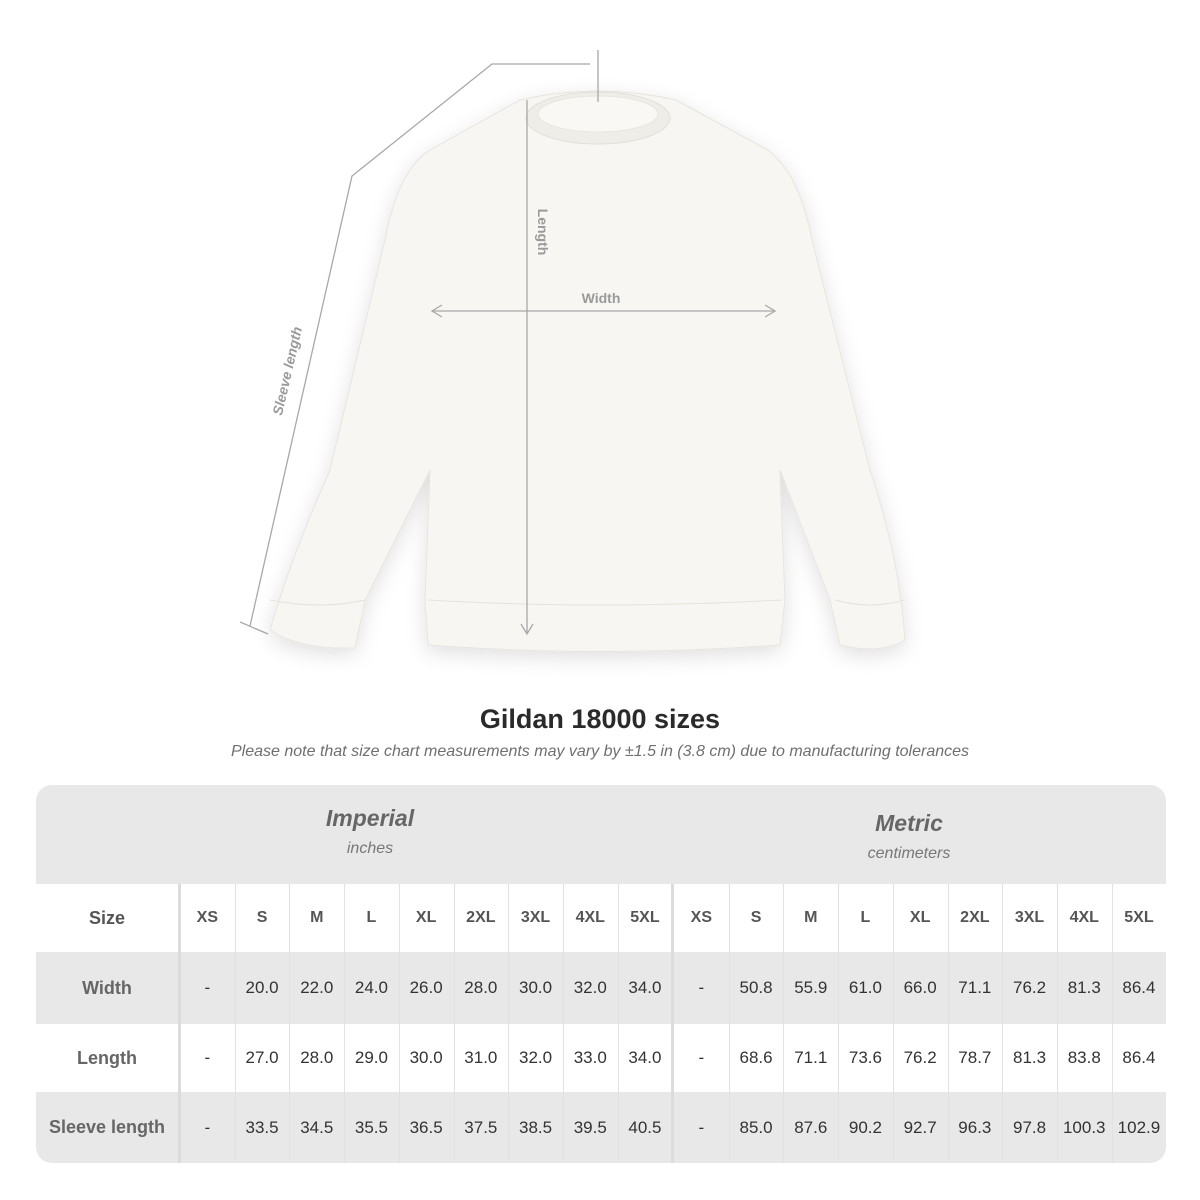 The image size is (1200, 1200). What do you see at coordinates (600, 719) in the screenshot?
I see `page-title: Gildan 18000 sizes` at bounding box center [600, 719].